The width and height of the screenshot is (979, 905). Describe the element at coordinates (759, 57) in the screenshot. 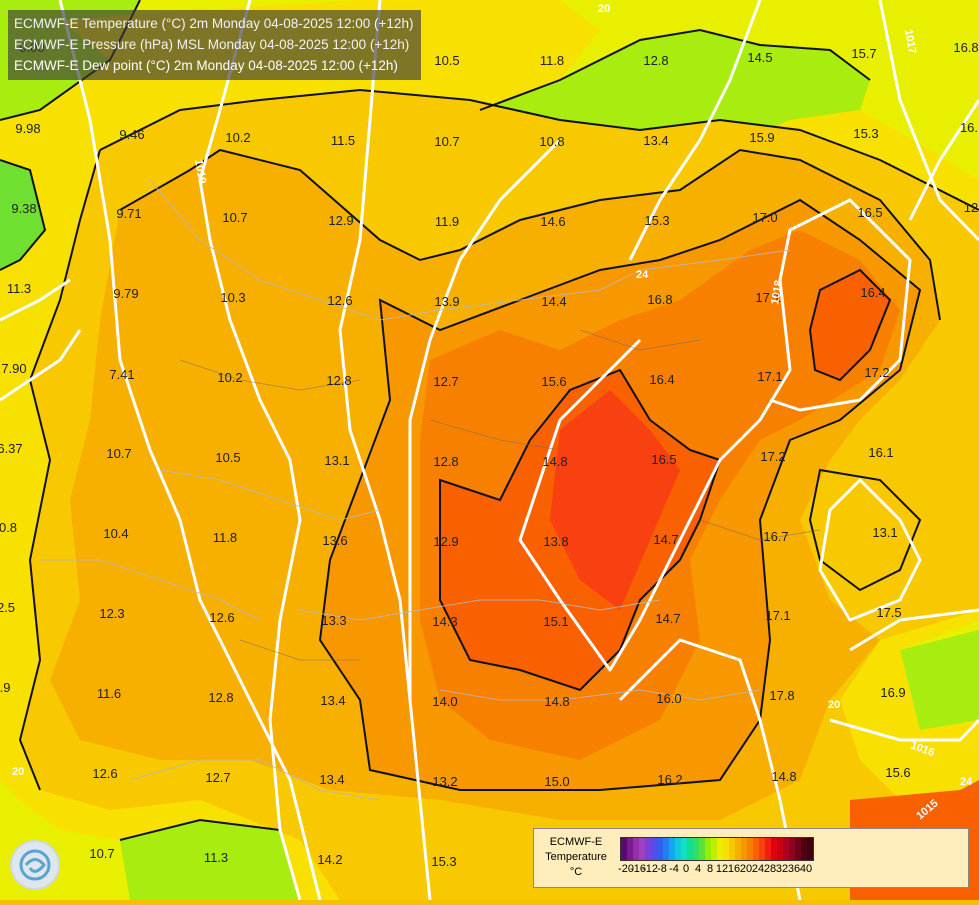

I see `grid-value: 14.5` at that location.